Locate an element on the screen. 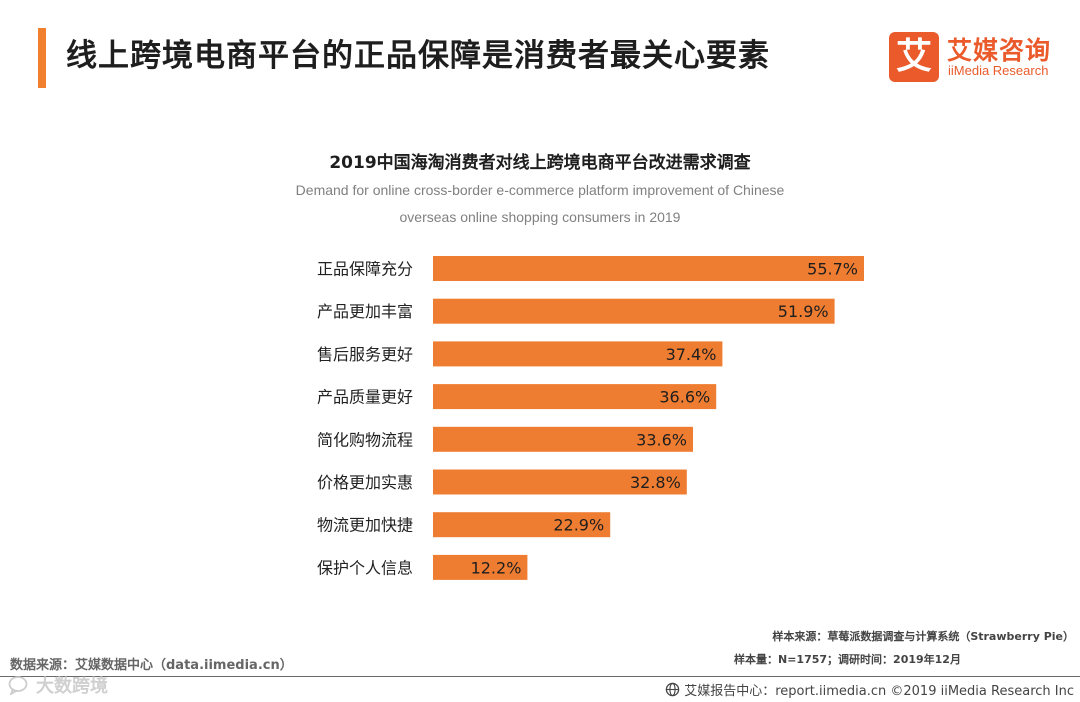 This screenshot has height=702, width=1080. title-accent-bar is located at coordinates (42, 58).